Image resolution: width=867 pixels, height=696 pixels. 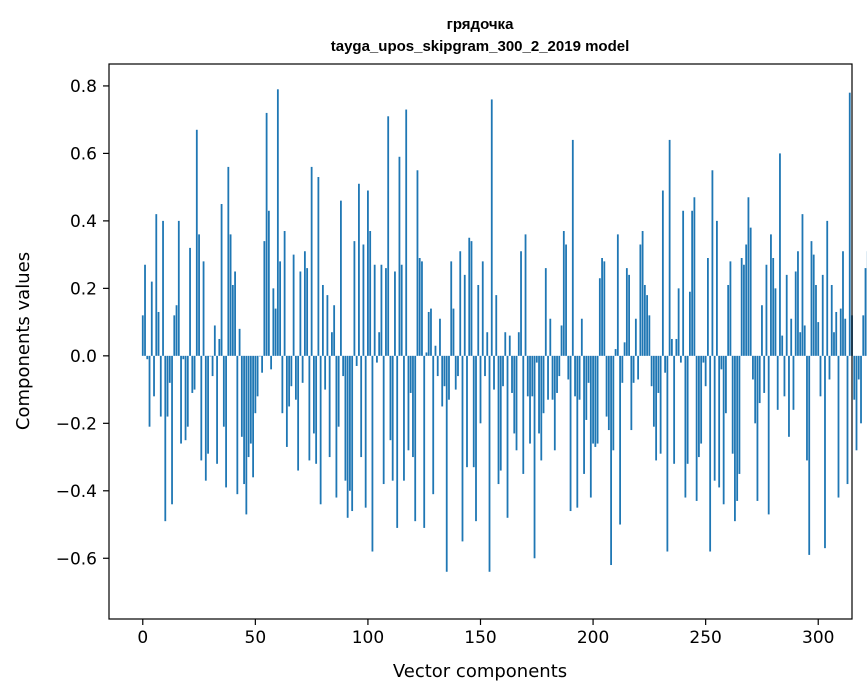 What do you see at coordinates (368, 638) in the screenshot?
I see `x-tick-label: 100` at bounding box center [368, 638].